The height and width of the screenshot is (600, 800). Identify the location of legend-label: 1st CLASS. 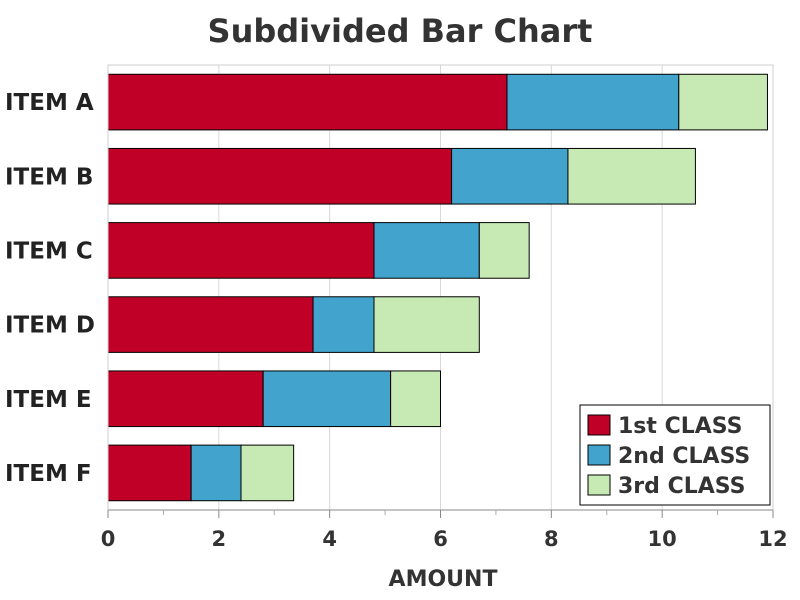
(680, 426).